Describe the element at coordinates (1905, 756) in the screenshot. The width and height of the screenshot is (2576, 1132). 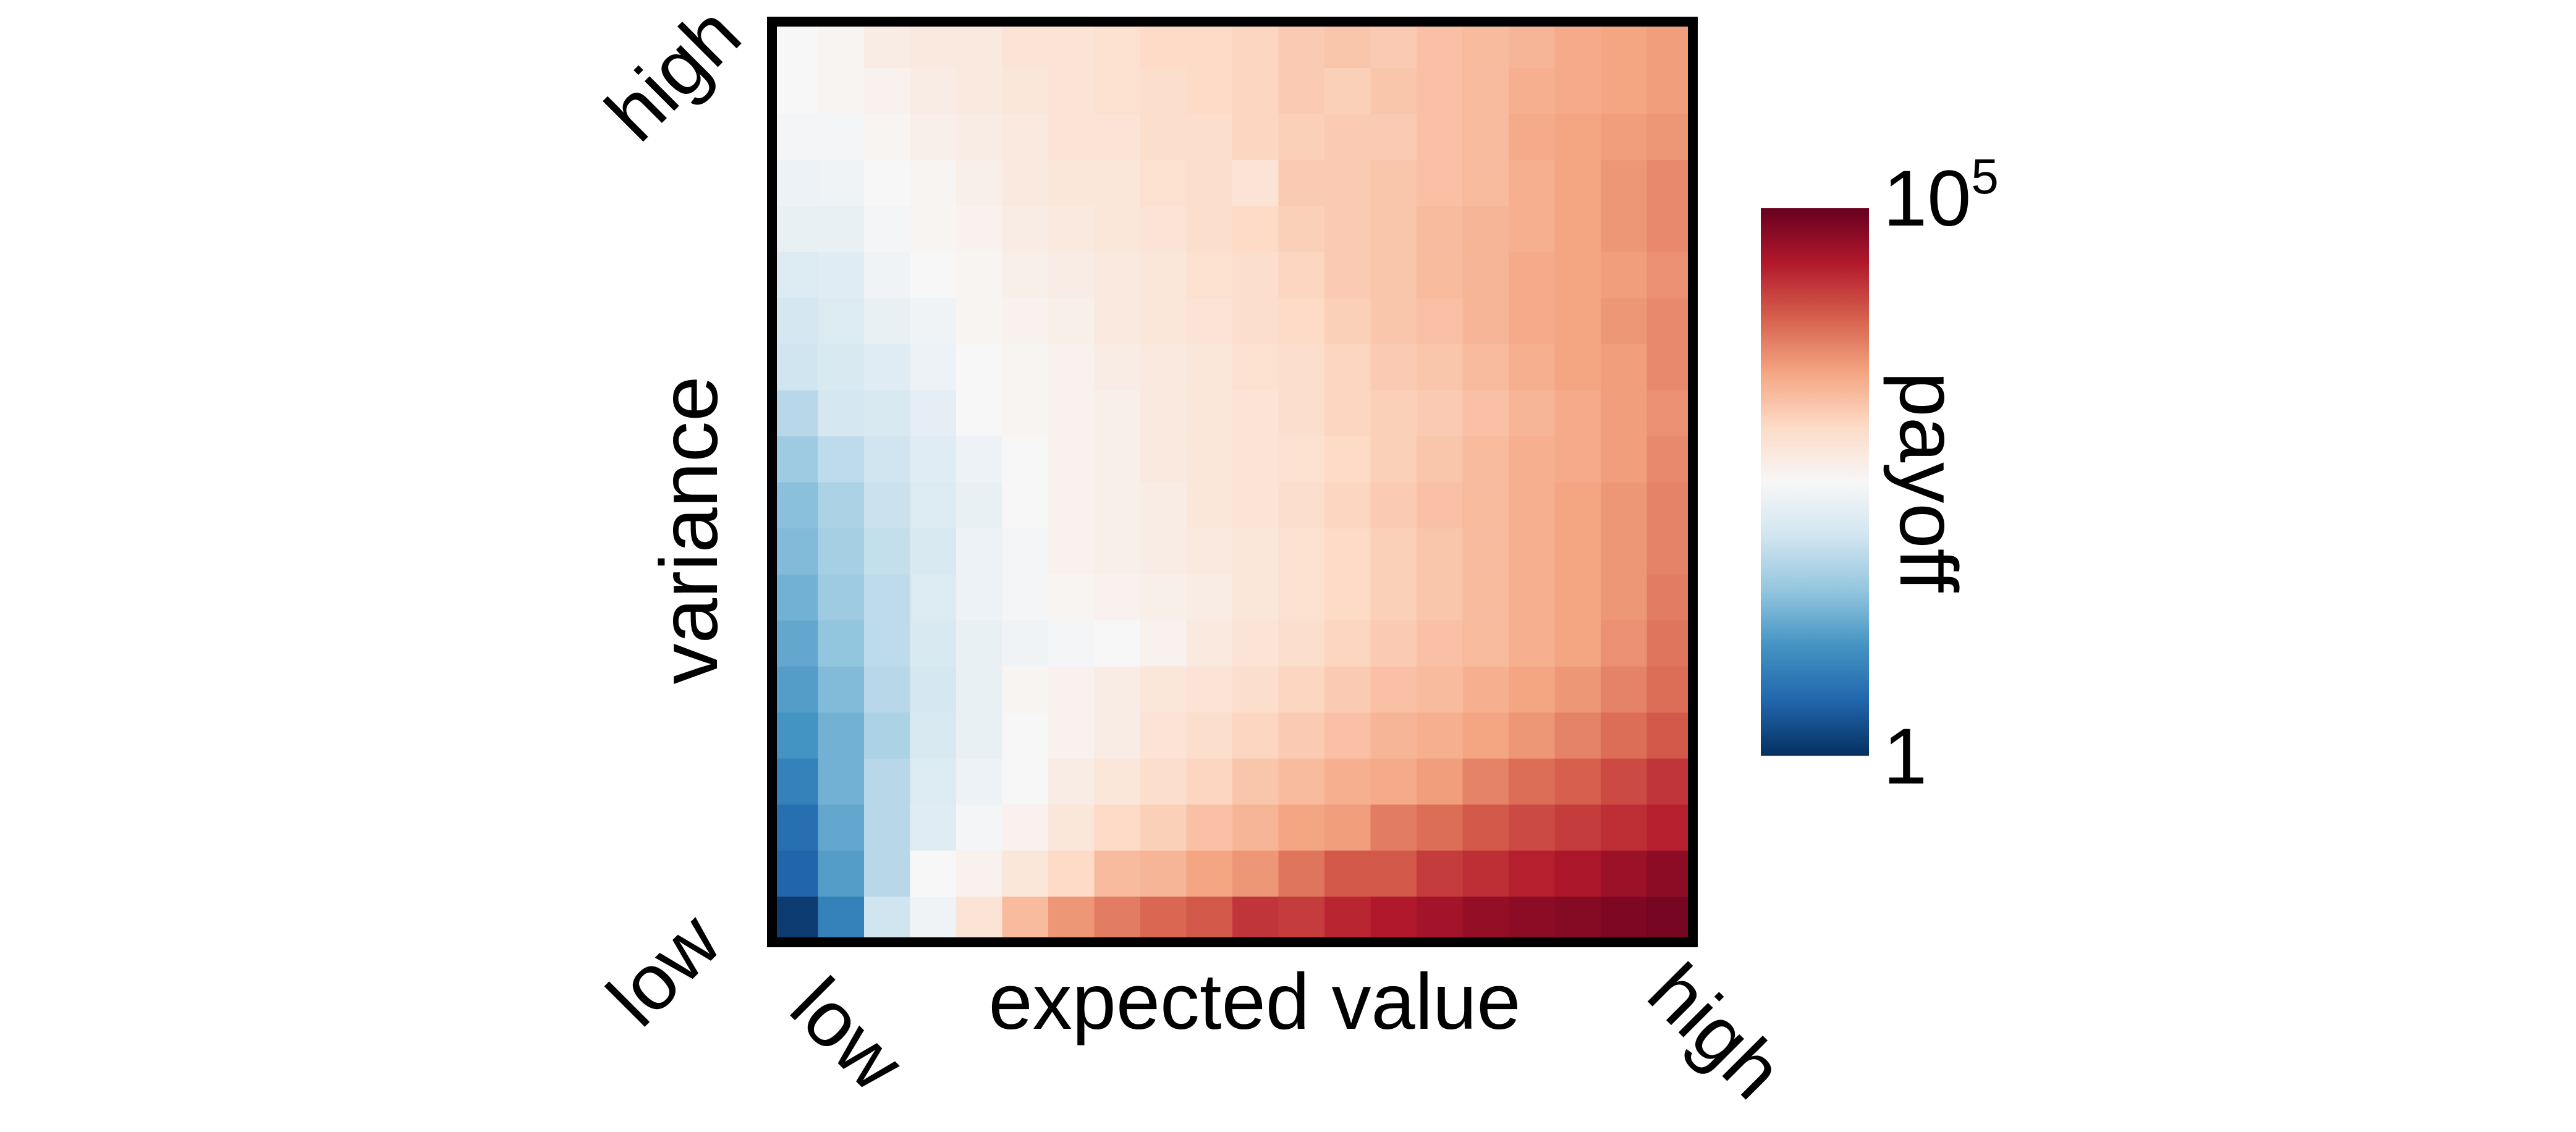
I see `colorbar-min-label: 1` at that location.